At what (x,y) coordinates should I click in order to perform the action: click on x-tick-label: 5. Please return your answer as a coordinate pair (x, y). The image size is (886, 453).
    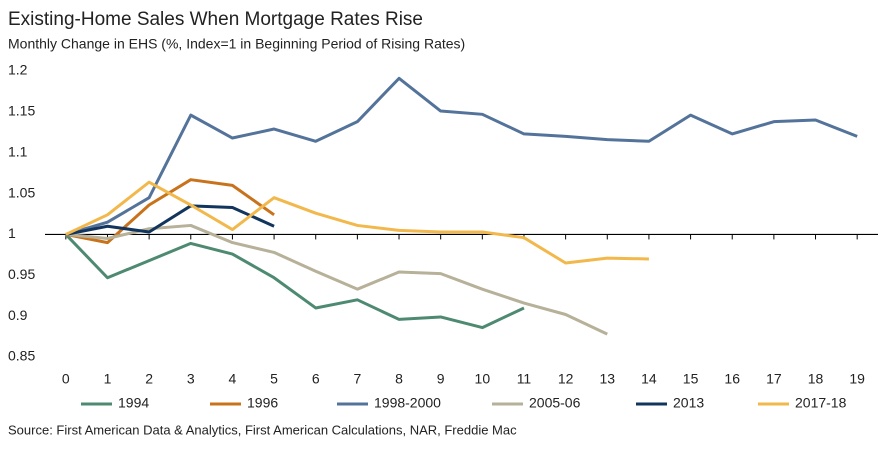
    Looking at the image, I should click on (274, 379).